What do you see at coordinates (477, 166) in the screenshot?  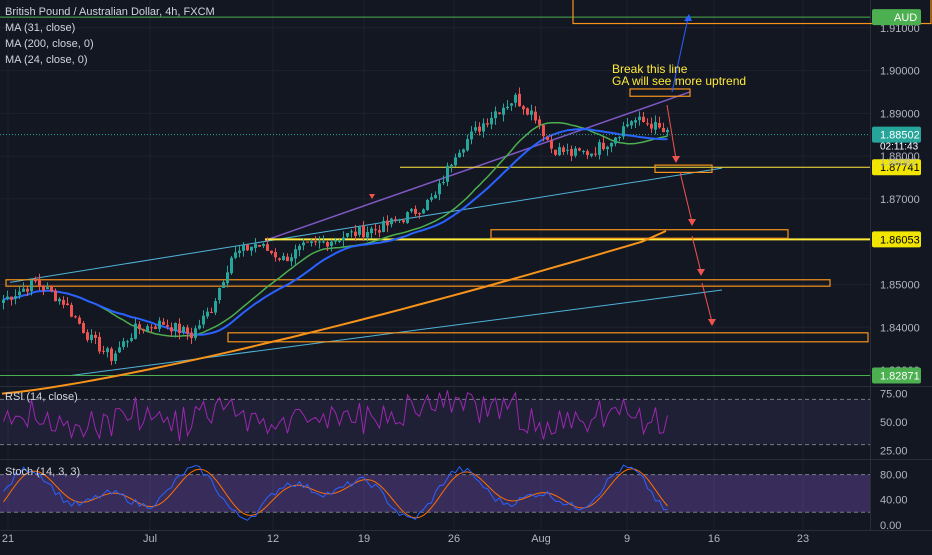 I see `channel-line` at bounding box center [477, 166].